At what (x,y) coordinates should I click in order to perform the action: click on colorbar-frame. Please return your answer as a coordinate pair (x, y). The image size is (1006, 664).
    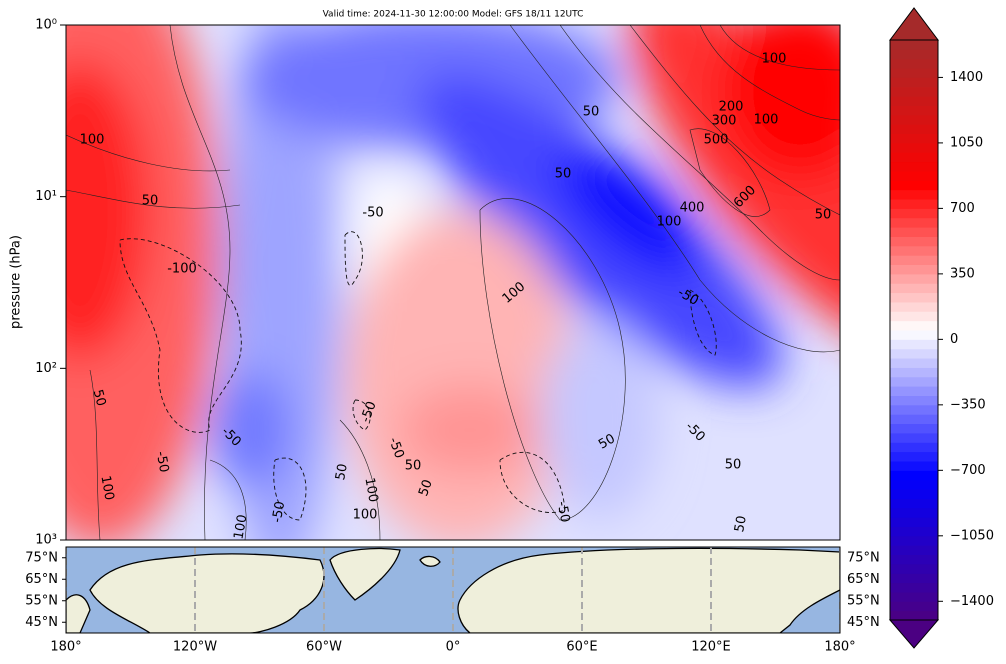
    Looking at the image, I should click on (914, 330).